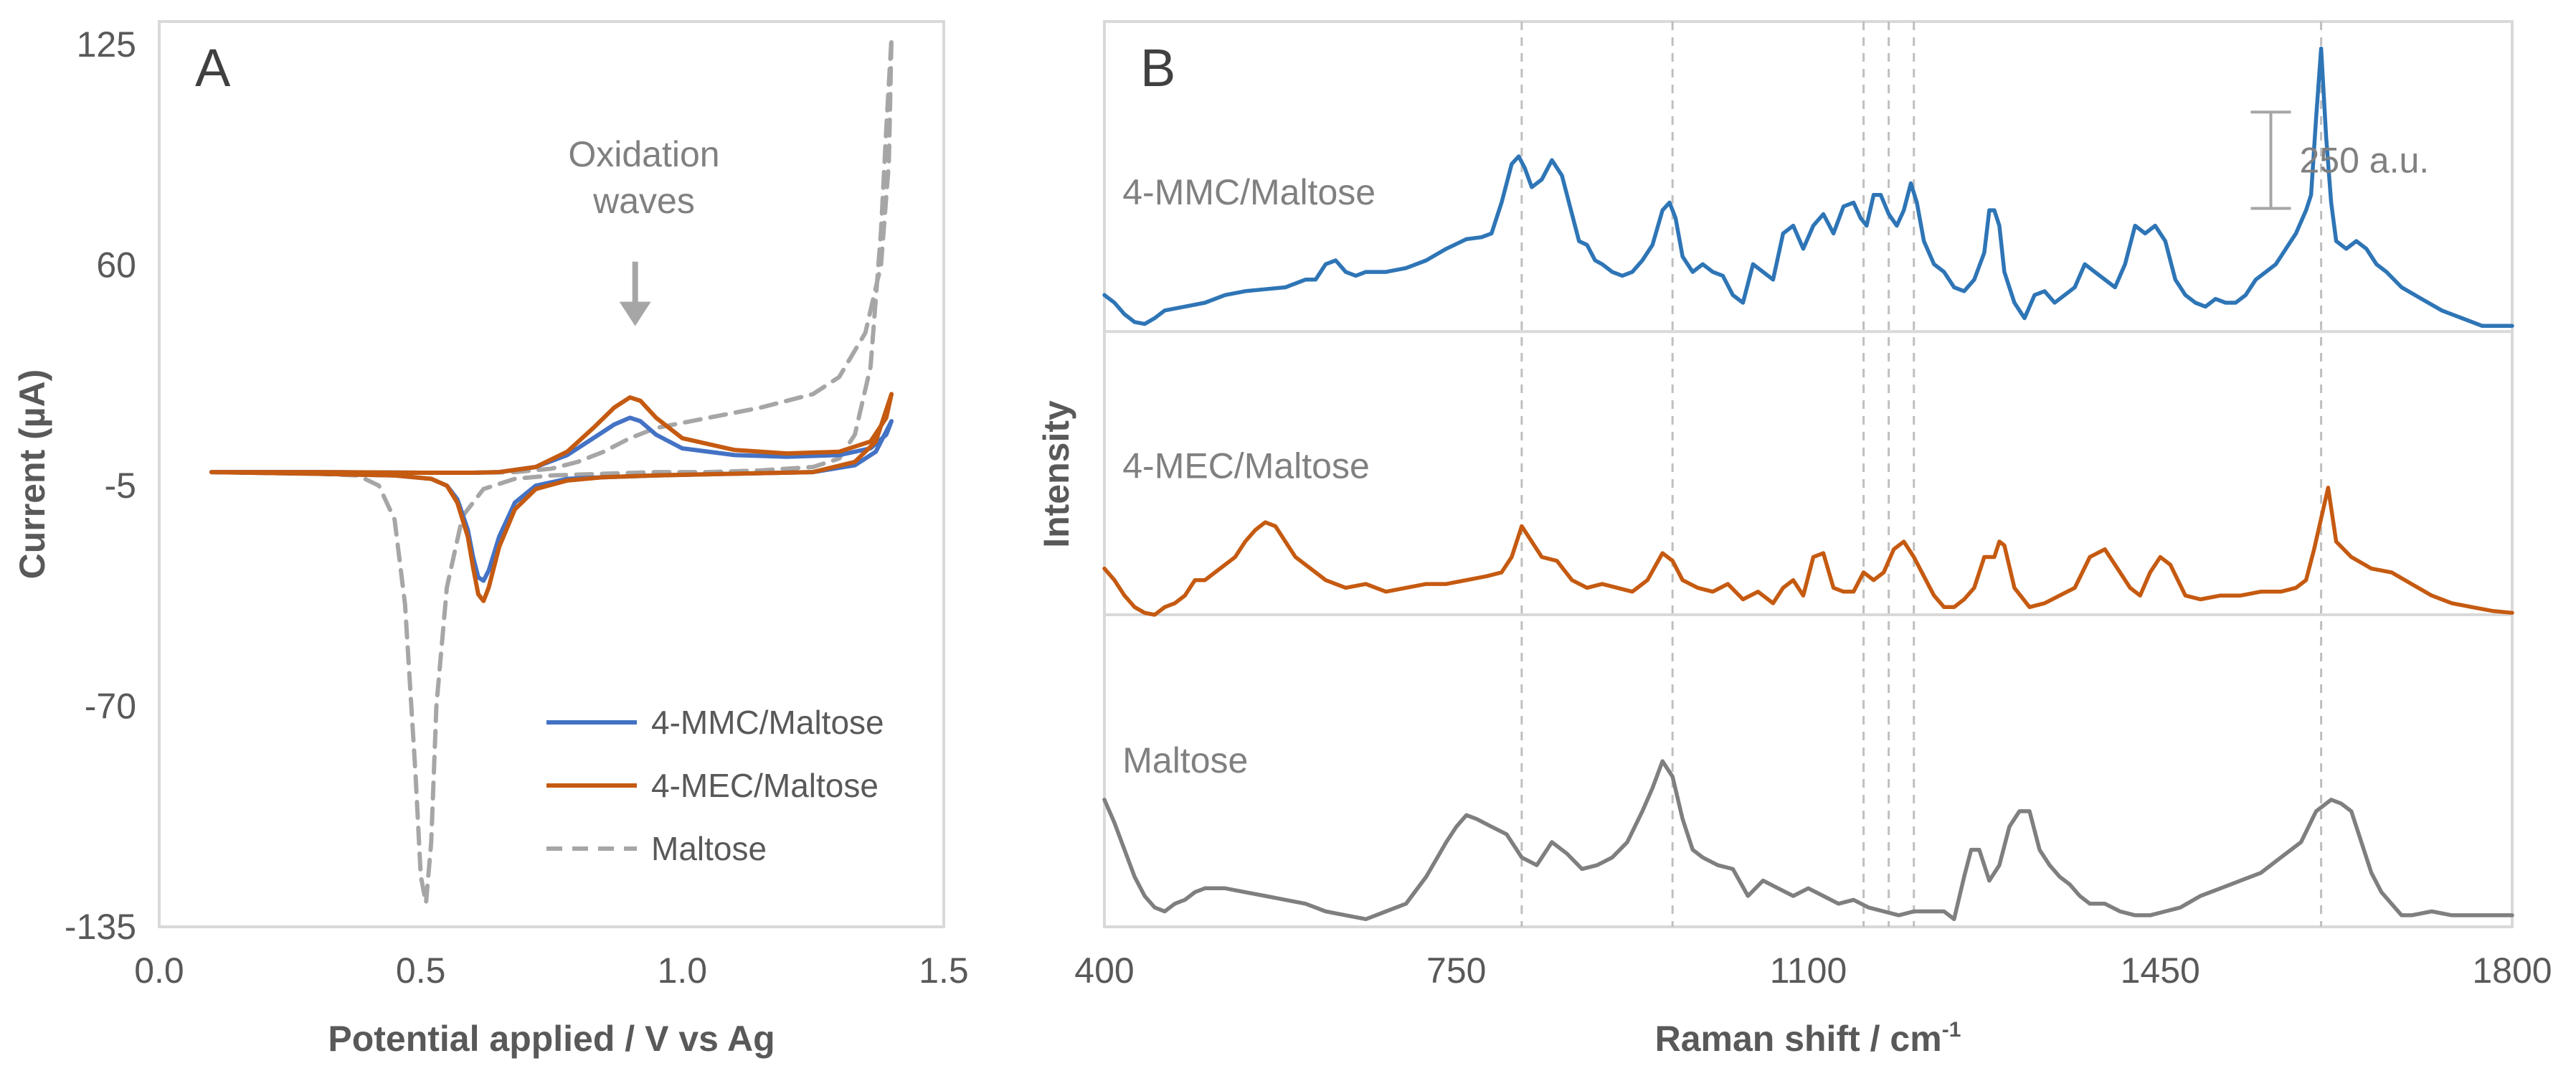  Describe the element at coordinates (421, 970) in the screenshot. I see `panel-a-x-tick-0-5: 0.5` at that location.